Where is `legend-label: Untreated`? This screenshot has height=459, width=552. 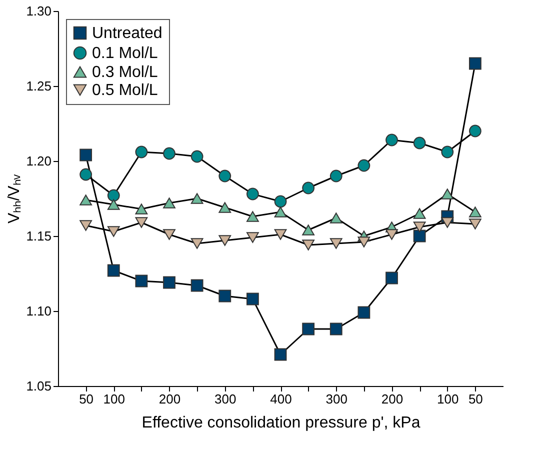
legend-label: Untreated is located at coordinates (127, 33).